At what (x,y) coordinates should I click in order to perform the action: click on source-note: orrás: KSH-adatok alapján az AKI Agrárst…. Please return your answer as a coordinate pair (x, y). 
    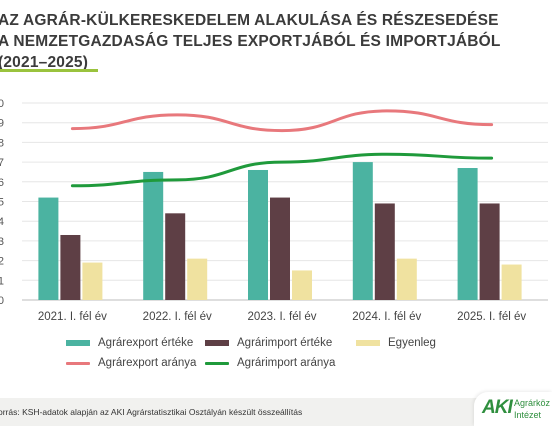
    Looking at the image, I should click on (151, 412).